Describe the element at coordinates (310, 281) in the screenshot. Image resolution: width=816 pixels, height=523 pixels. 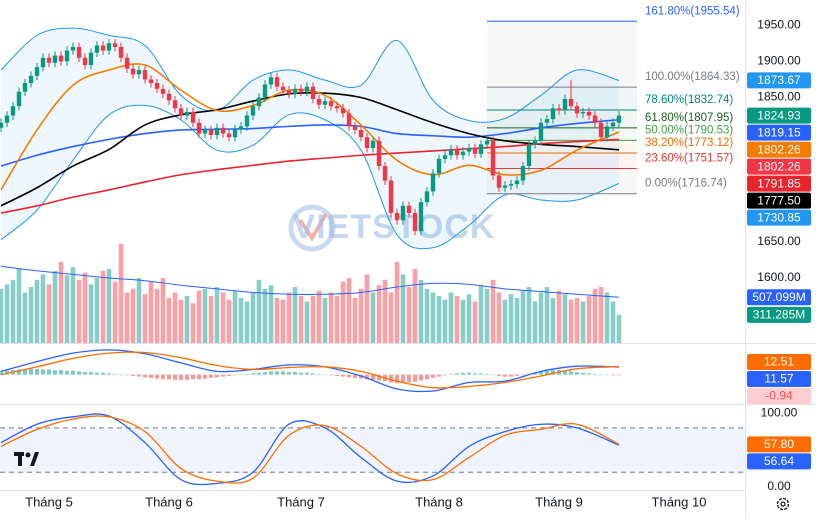
I see `volume-ma-line` at that location.